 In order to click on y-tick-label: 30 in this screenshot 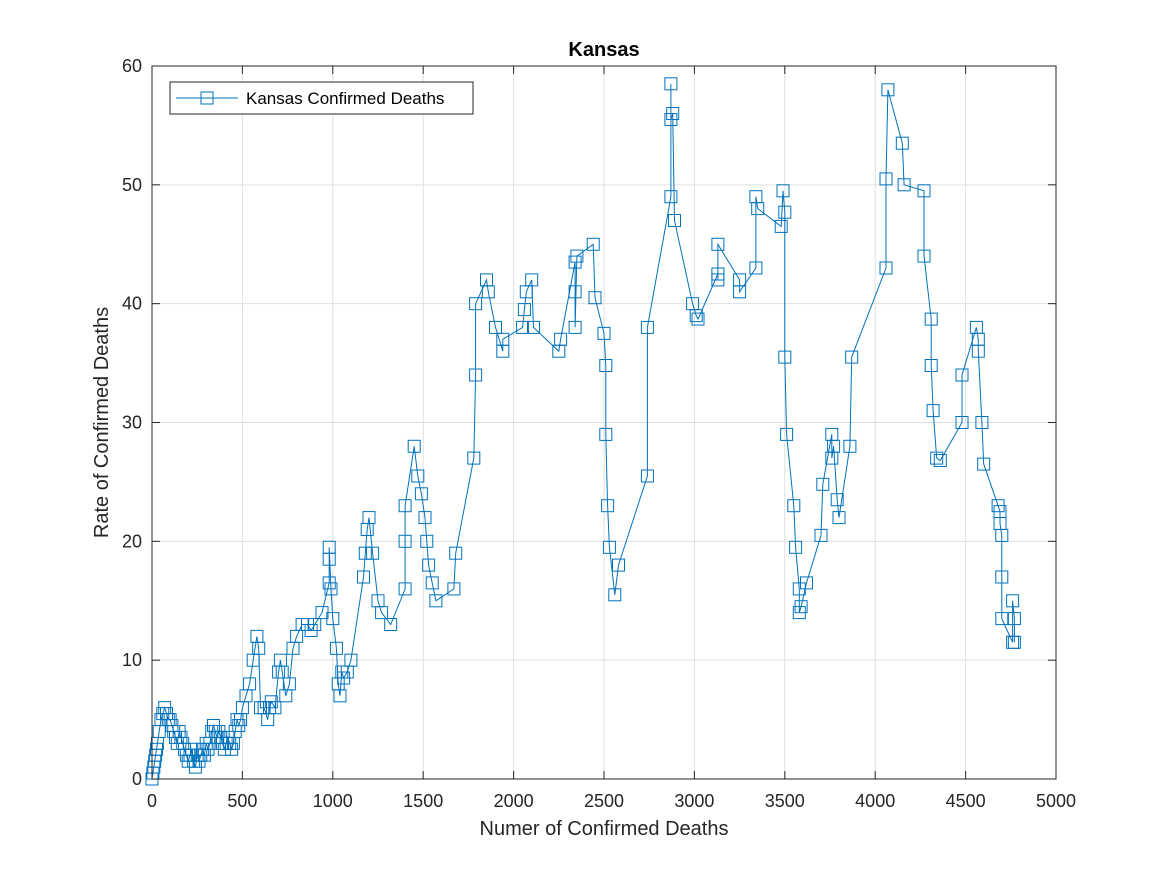, I will do `click(132, 423)`.